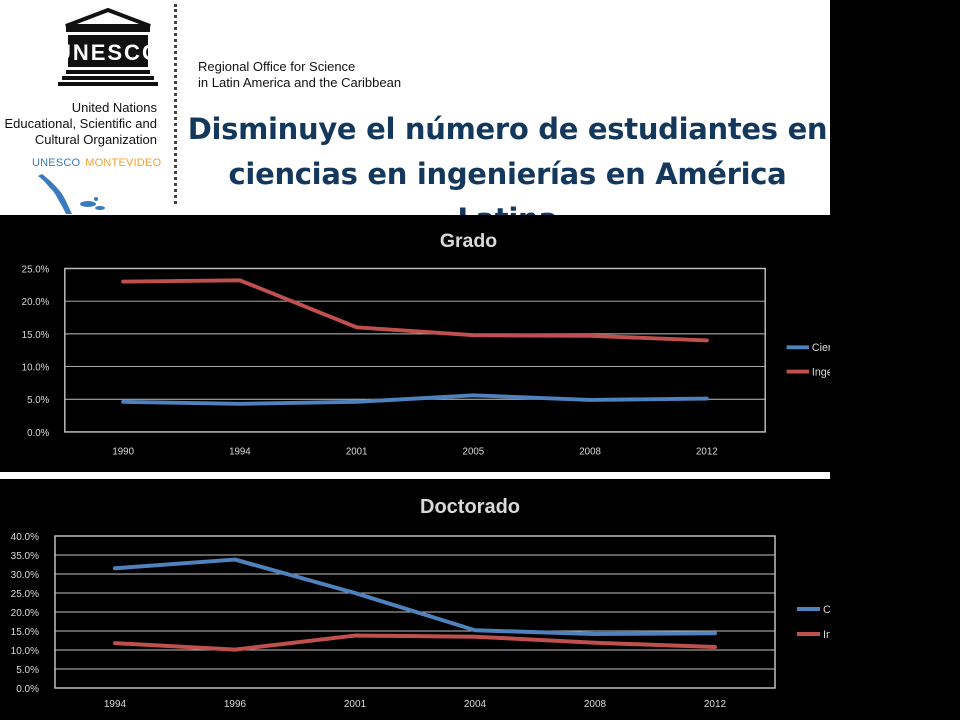 This screenshot has width=960, height=720. I want to click on x-tick-label: 2005, so click(474, 451).